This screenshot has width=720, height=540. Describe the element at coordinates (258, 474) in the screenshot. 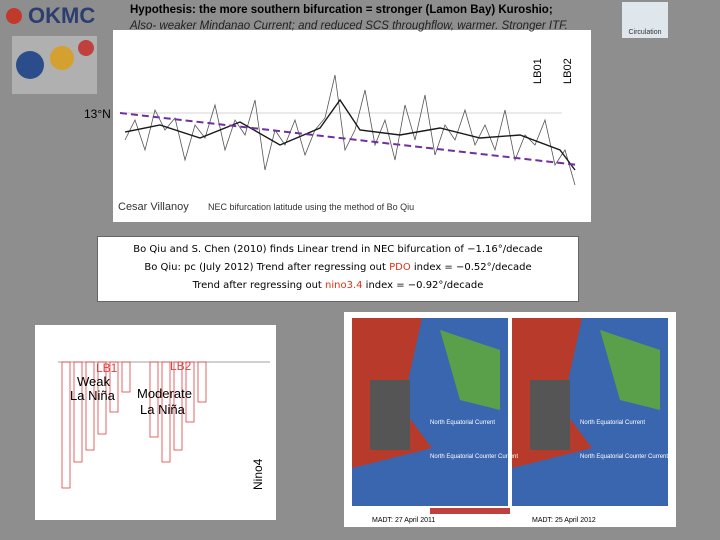

I see `nino4-label: Nino4` at that location.